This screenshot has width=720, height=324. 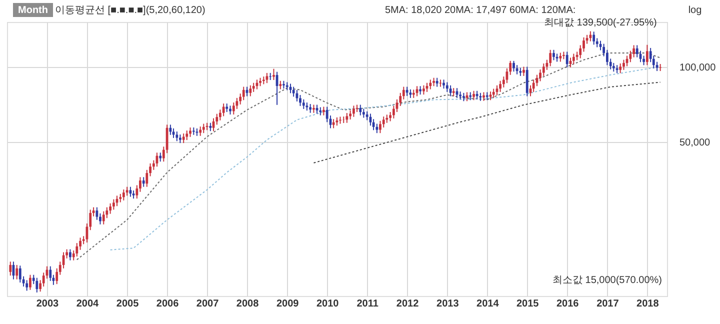 I want to click on x-tick-label: 2012, so click(x=408, y=304).